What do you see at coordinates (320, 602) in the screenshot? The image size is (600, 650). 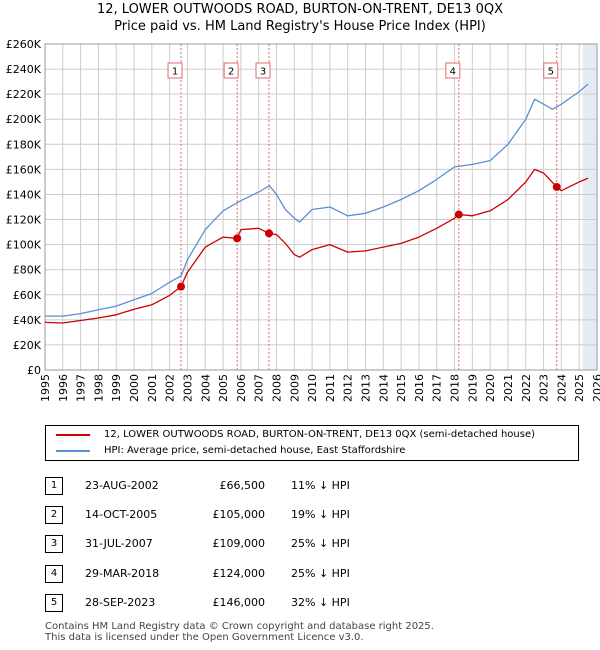 I see `sale-hpi-diff: 32% ↓ HPI` at bounding box center [320, 602].